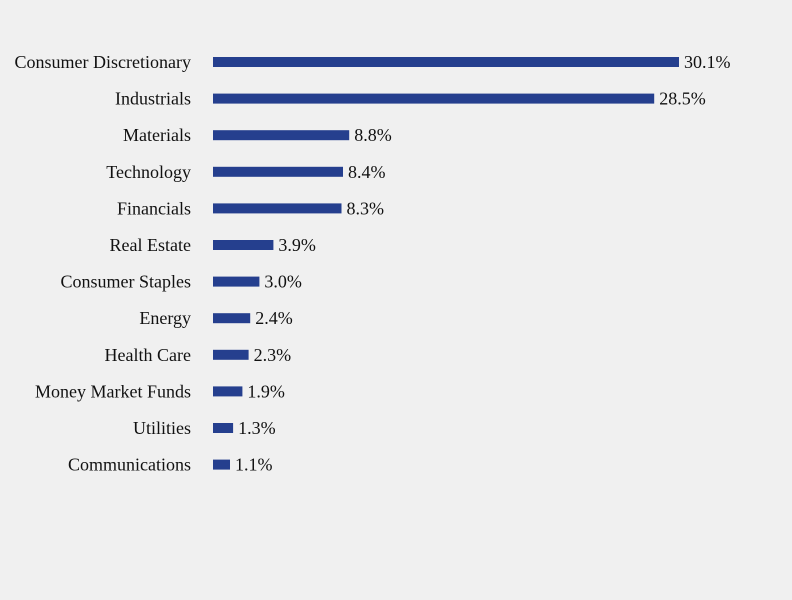 The width and height of the screenshot is (792, 600). Describe the element at coordinates (373, 135) in the screenshot. I see `value-label: 8.8%` at that location.